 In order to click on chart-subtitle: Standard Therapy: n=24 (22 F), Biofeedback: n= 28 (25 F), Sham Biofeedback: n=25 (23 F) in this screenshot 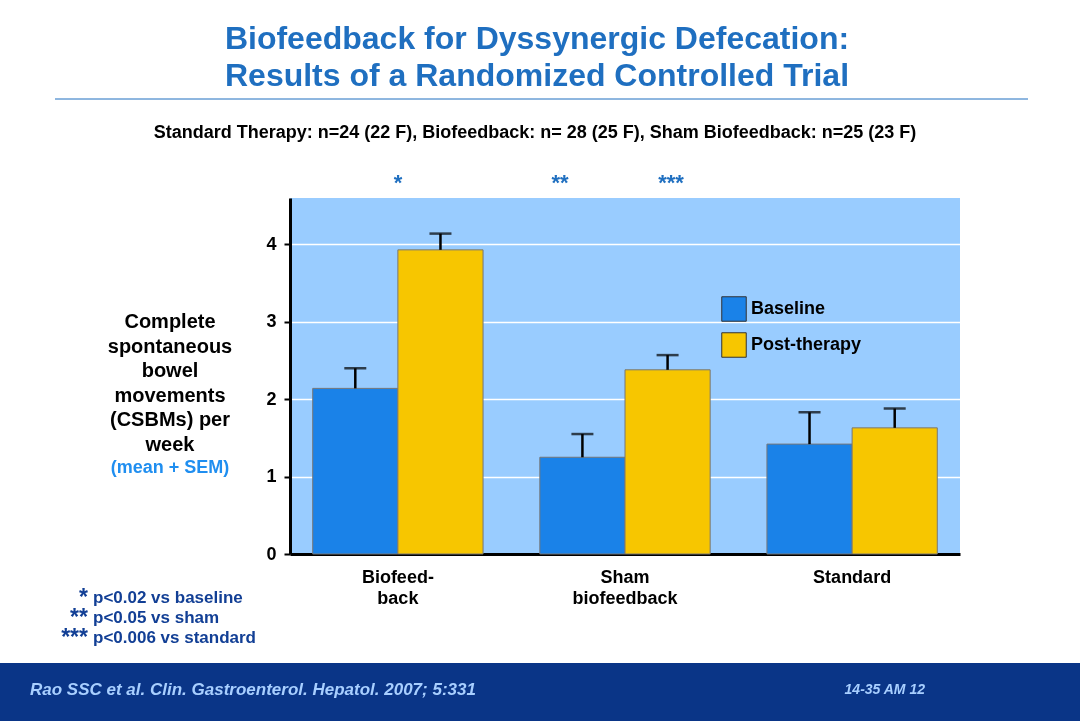, I will do `click(535, 132)`.